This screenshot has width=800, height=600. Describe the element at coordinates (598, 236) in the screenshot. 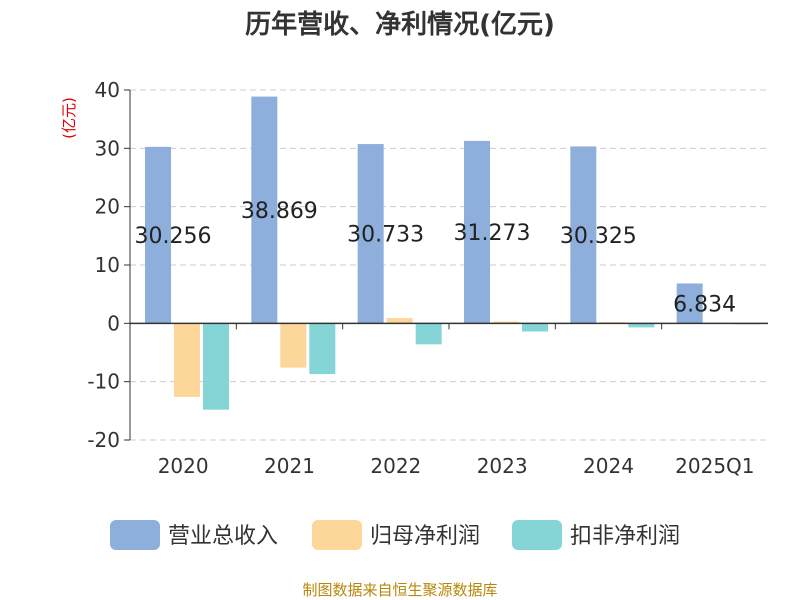

I see `data-label: 30.325` at that location.